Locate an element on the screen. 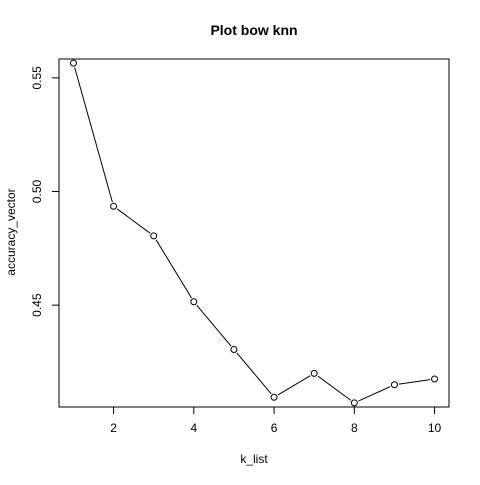 This screenshot has height=485, width=480. x-axis-label: k_list is located at coordinates (254, 459).